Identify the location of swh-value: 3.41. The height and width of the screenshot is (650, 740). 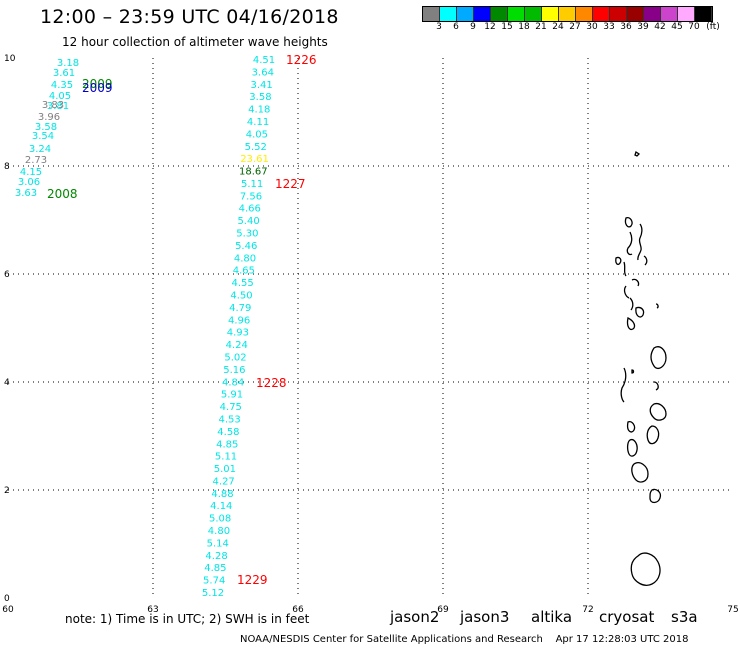
(261, 85).